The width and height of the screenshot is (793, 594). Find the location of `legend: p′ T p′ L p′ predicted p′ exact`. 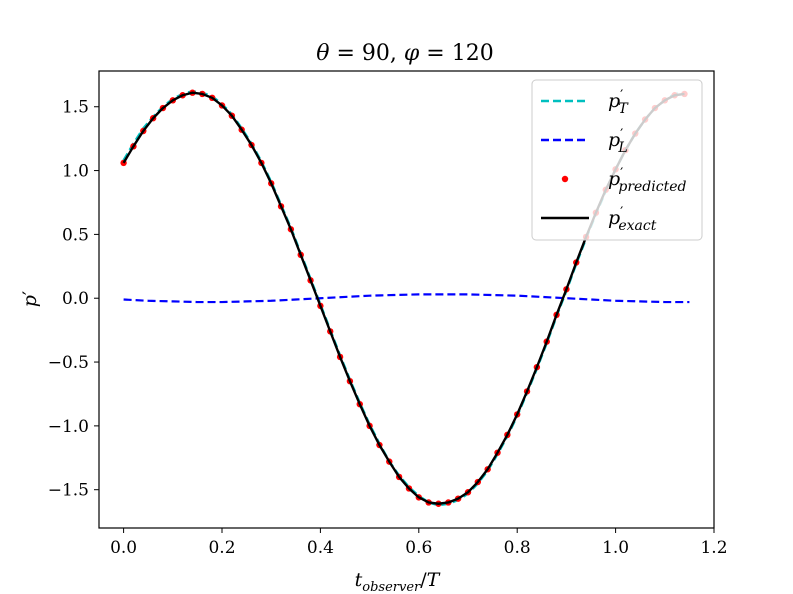

legend: p′ T p′ L p′ predicted p′ exact is located at coordinates (617, 160).